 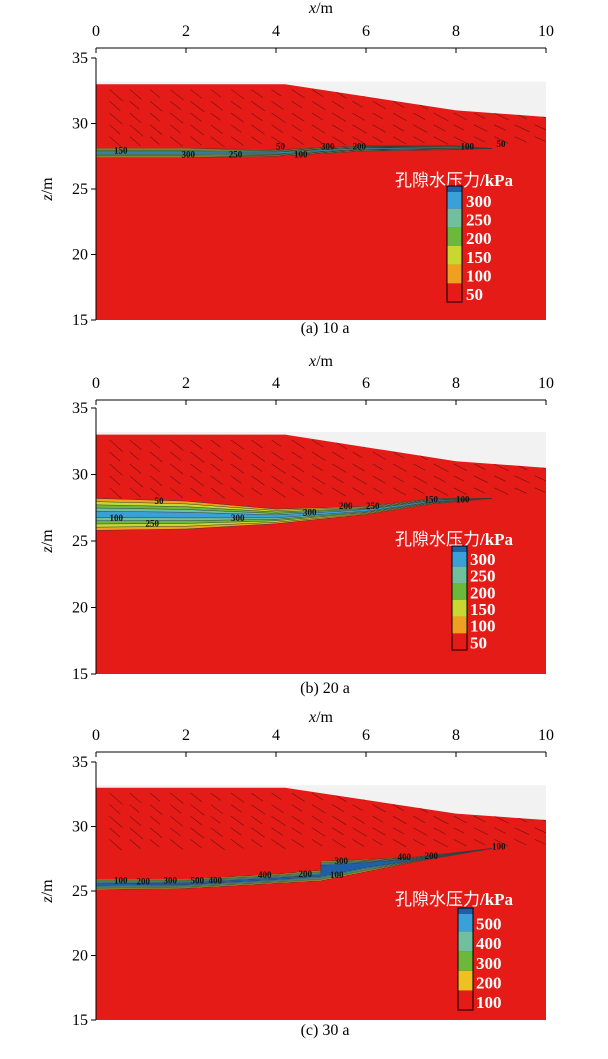 What do you see at coordinates (337, 875) in the screenshot?
I see `contour-label: 100` at bounding box center [337, 875].